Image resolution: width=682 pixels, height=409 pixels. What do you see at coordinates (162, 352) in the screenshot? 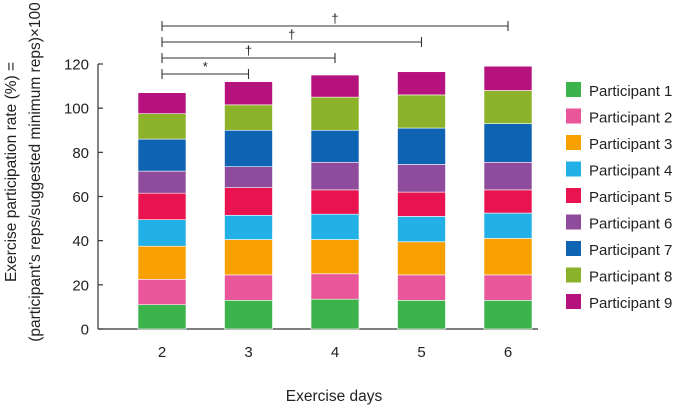
I see `x-tick-label: 2` at bounding box center [162, 352].